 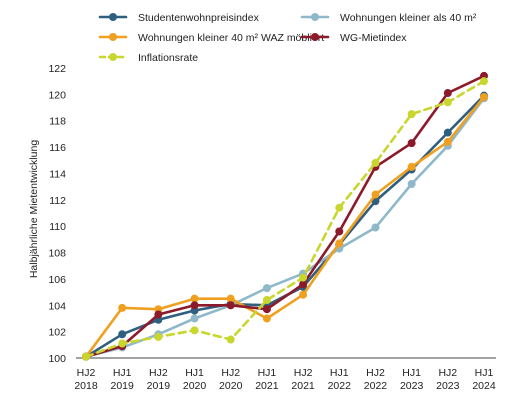 I want to click on x-tick-year: 2018, so click(x=86, y=386).